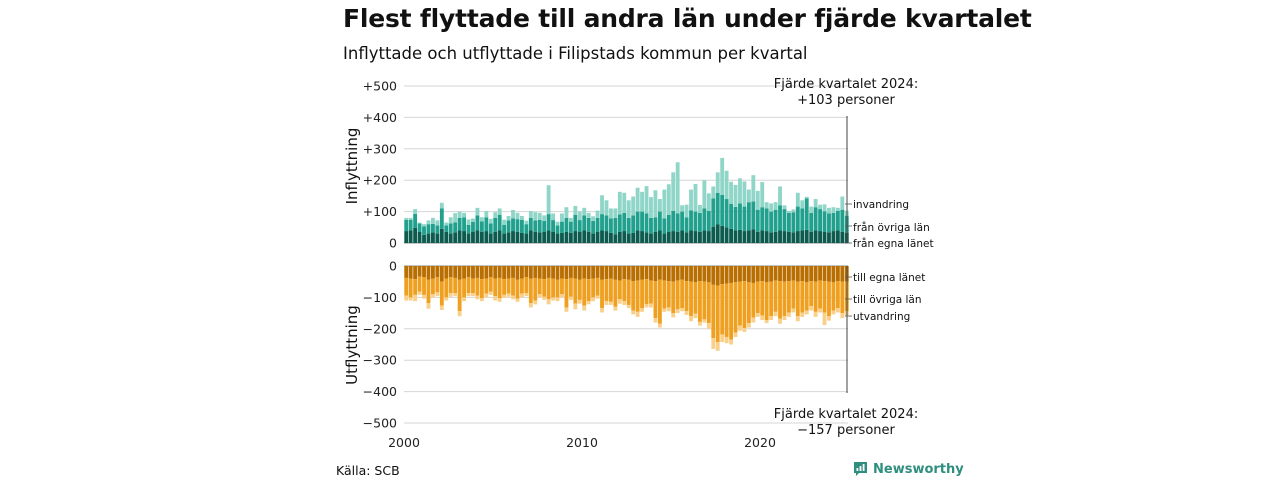 The image size is (1280, 480). I want to click on x-tick-label: 2000, so click(404, 442).